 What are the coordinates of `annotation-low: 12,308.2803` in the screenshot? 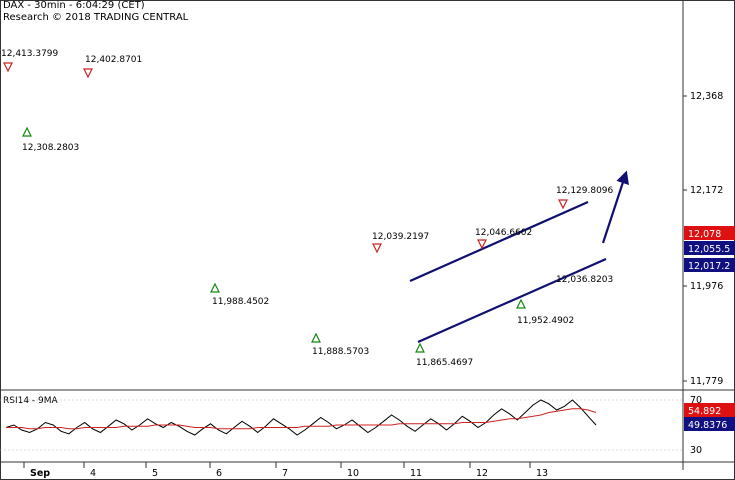 It's located at (50, 148).